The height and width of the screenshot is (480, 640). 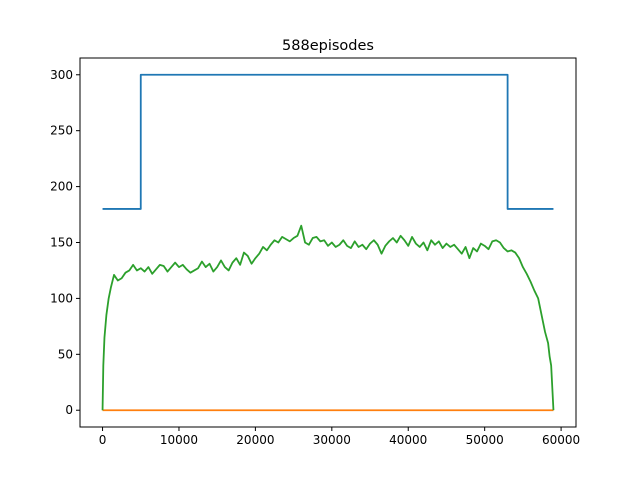 What do you see at coordinates (61, 187) in the screenshot?
I see `y-tick-label: 200` at bounding box center [61, 187].